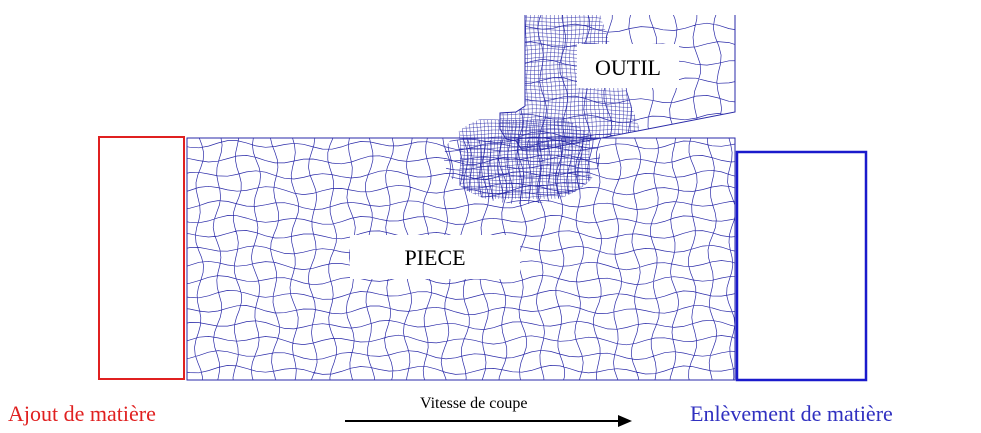  I want to click on right-zone, so click(801, 266).